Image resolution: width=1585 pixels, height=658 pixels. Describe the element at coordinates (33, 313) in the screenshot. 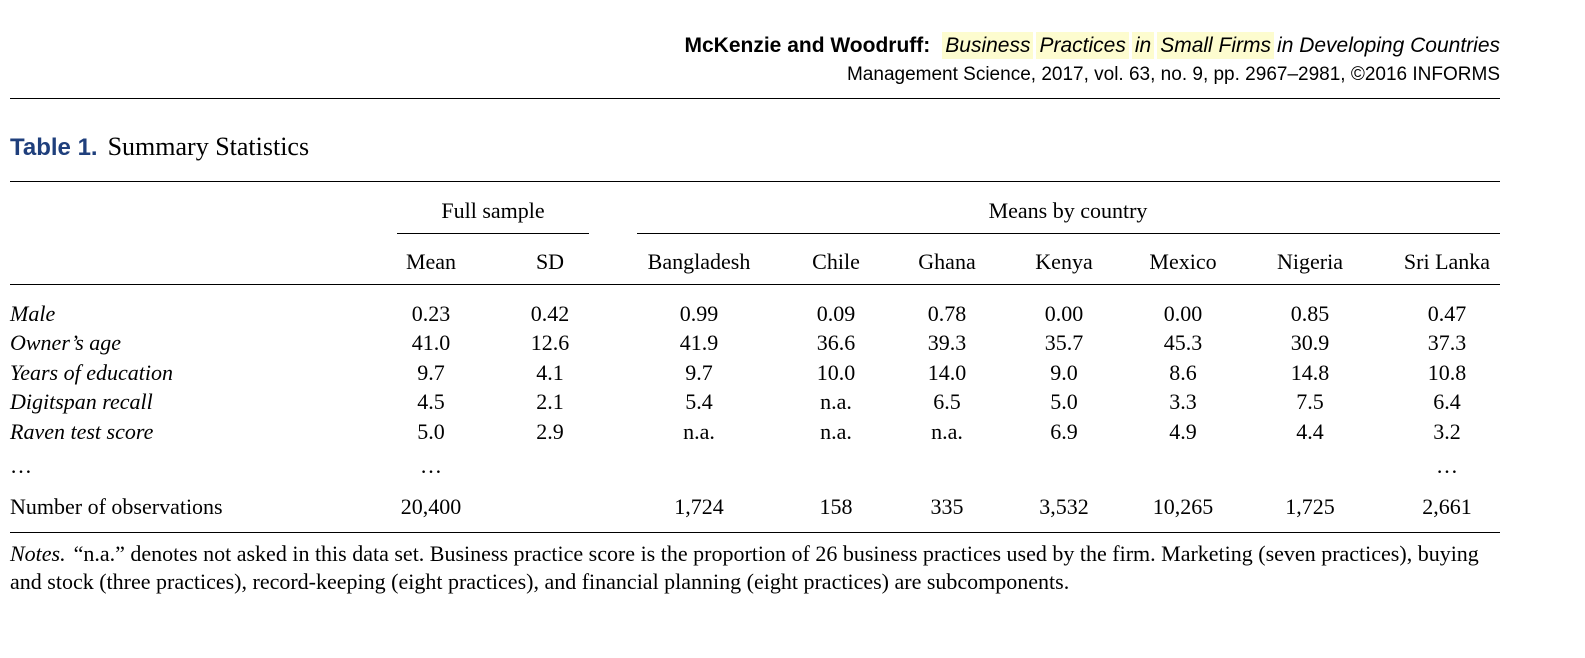

I see `row-label: Male` at that location.